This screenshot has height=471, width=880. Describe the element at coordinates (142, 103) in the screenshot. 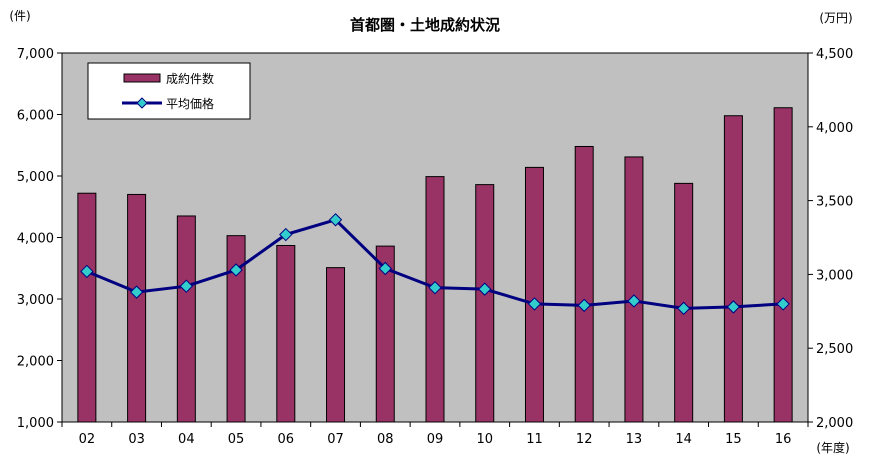

I see `legend-swatch-marker` at that location.